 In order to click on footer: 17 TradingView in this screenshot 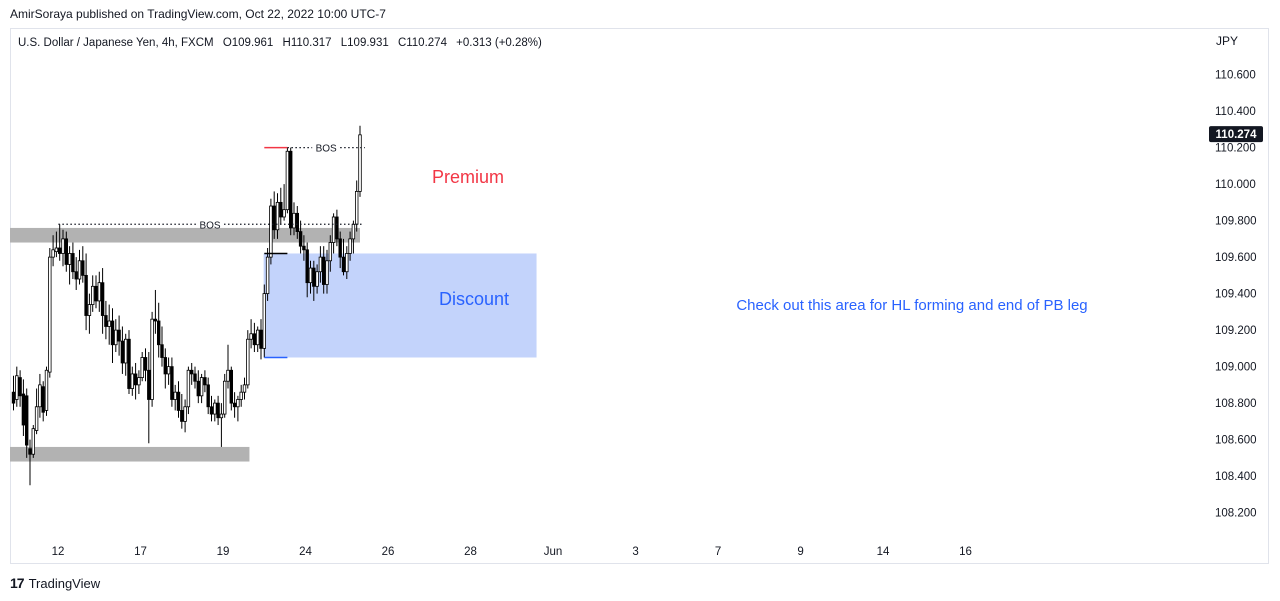, I will do `click(55, 583)`.